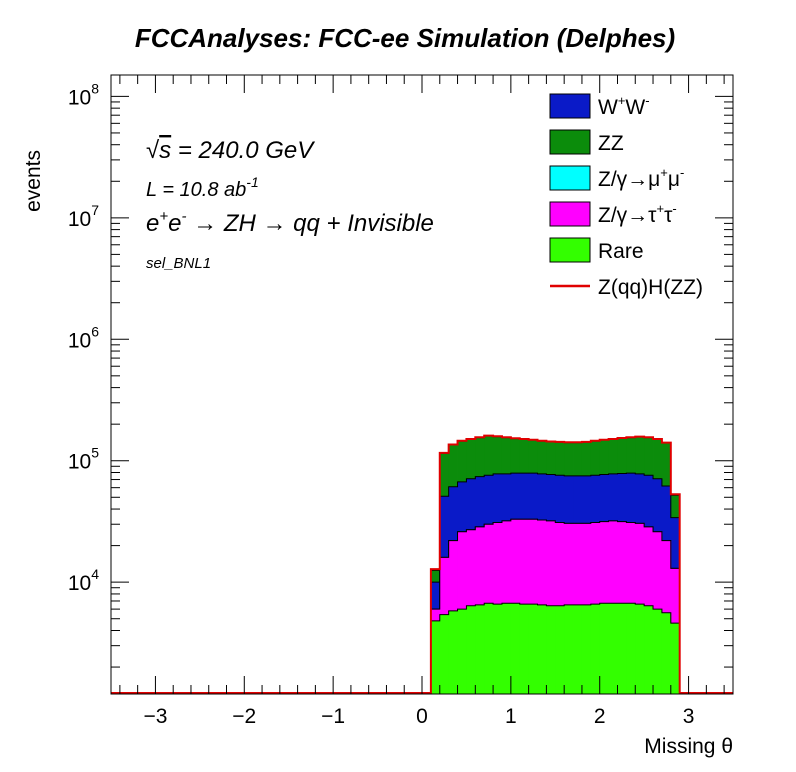  I want to click on y-tick-label: 10⁴, so click(83, 580).